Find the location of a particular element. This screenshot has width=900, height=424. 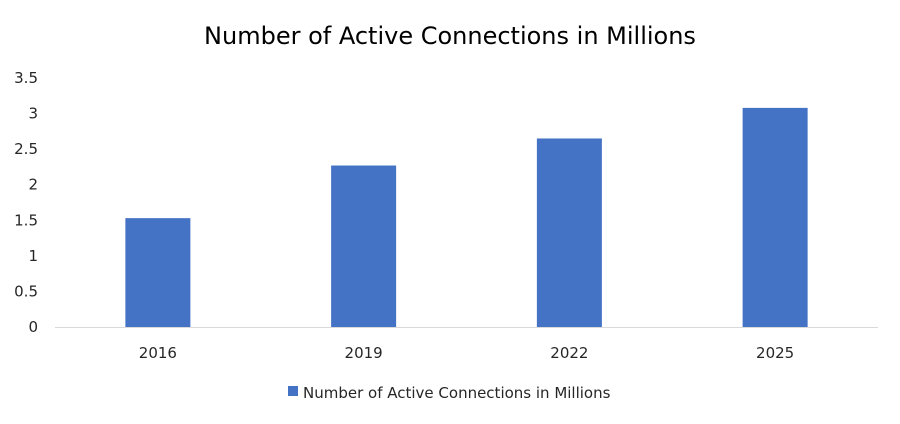

x-axis-ticks: 2016 2019 2022 2025 is located at coordinates (466, 353).